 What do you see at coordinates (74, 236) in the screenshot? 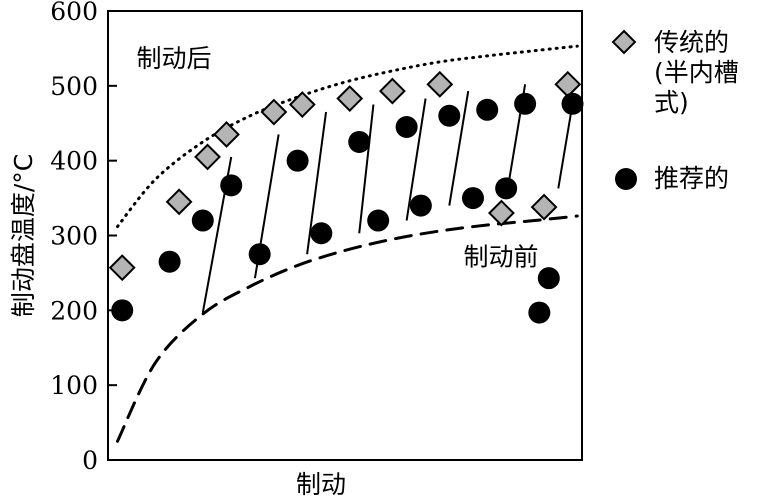
I see `y-tick-label: 300` at bounding box center [74, 236].